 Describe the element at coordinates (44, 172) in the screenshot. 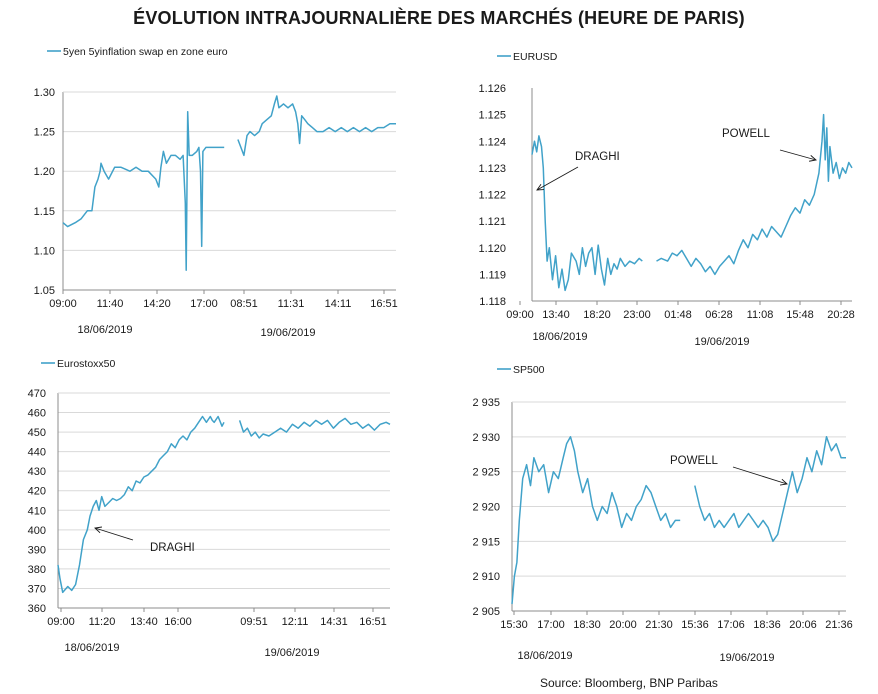

I see `y-tick-label: 1.20` at that location.